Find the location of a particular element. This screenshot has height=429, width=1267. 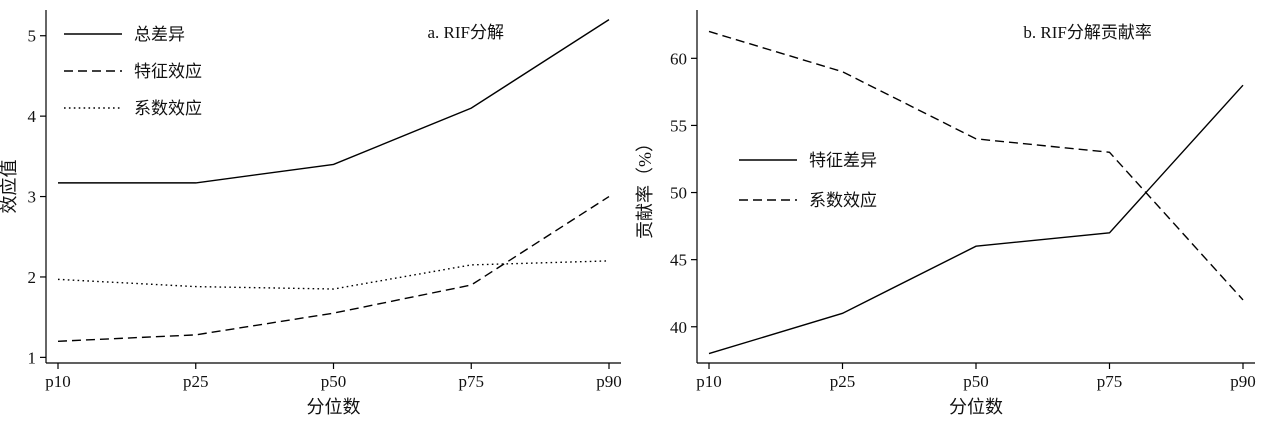

y-tick-label: 60 is located at coordinates (678, 58).